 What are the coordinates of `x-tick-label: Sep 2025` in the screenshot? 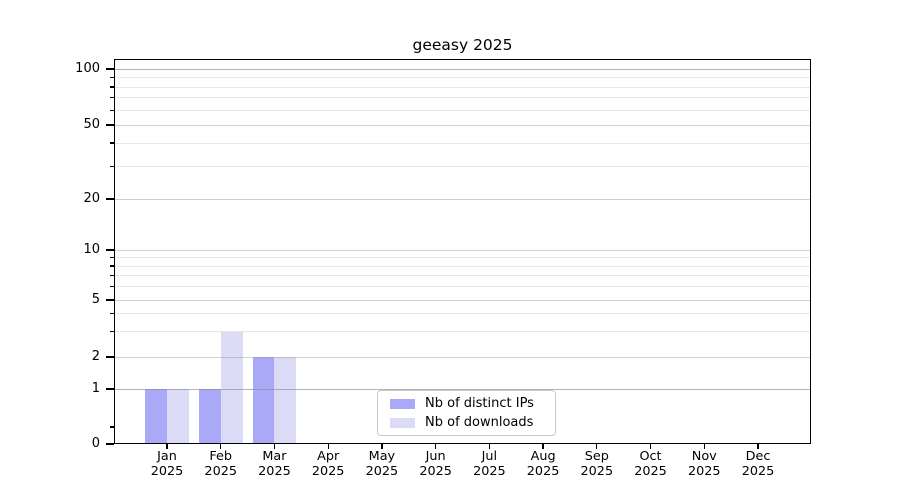 It's located at (597, 464).